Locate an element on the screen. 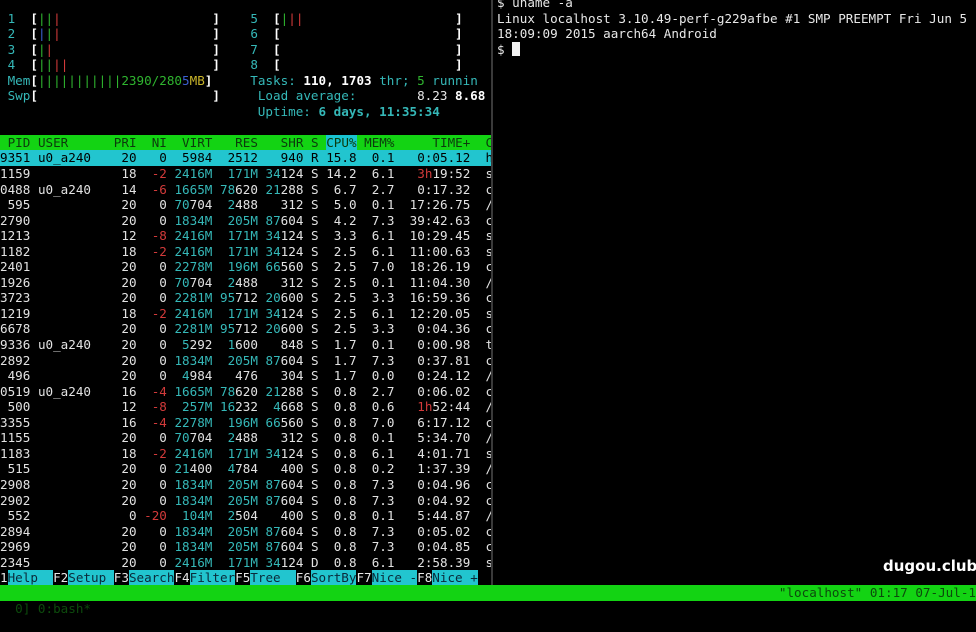 The height and width of the screenshot is (632, 976). column-header-pid: PID is located at coordinates (15, 142).